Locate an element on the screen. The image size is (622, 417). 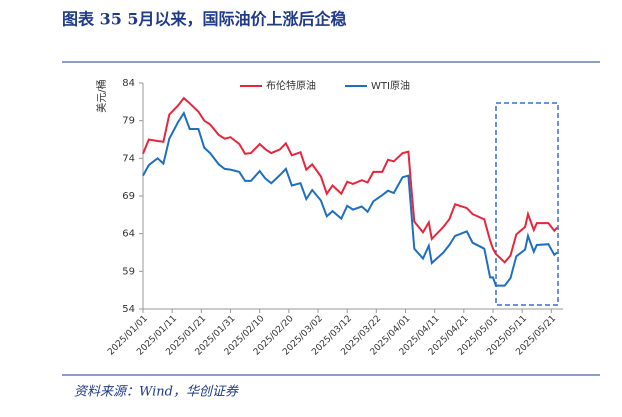
y-tick-label: 79 is located at coordinates (128, 121).